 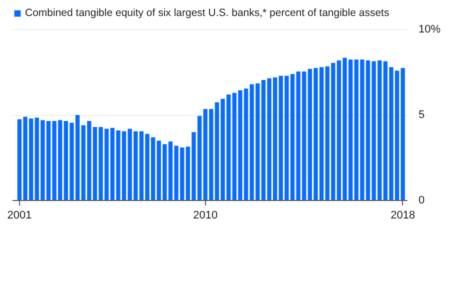 What do you see at coordinates (421, 200) in the screenshot?
I see `y-tick-label: 0` at bounding box center [421, 200].